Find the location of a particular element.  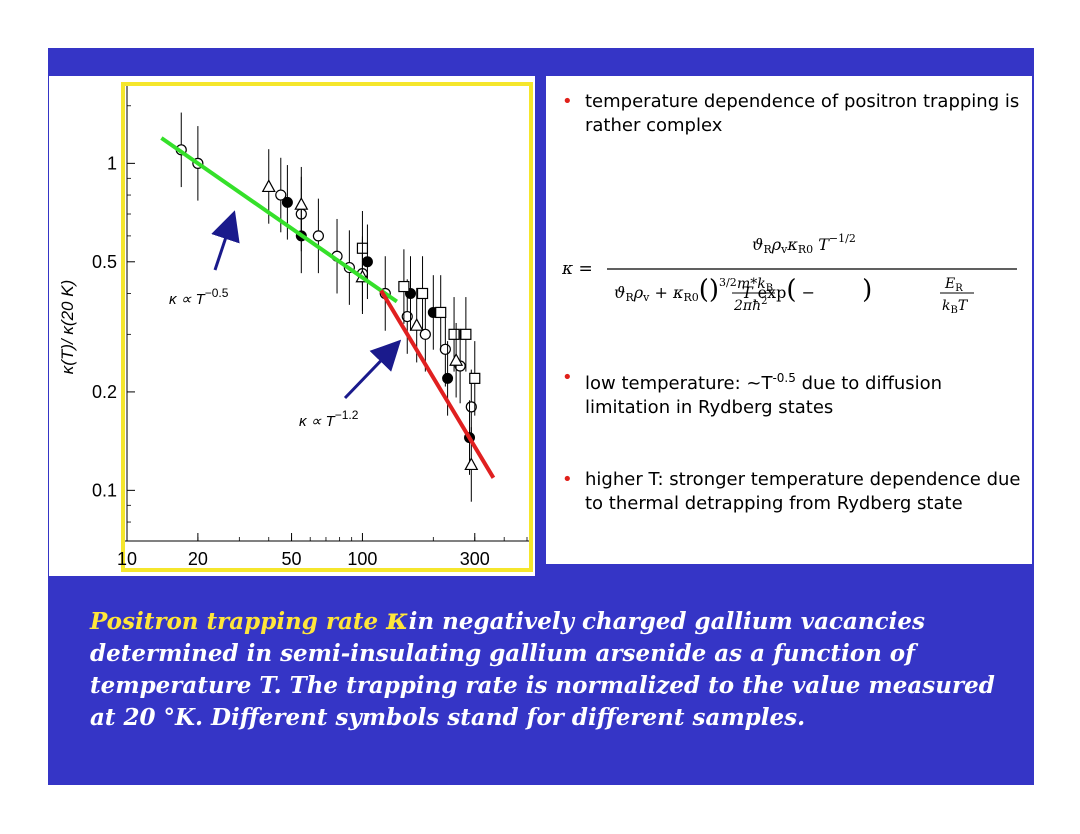

annotation-arrow-low is located at coordinates (225, 240).